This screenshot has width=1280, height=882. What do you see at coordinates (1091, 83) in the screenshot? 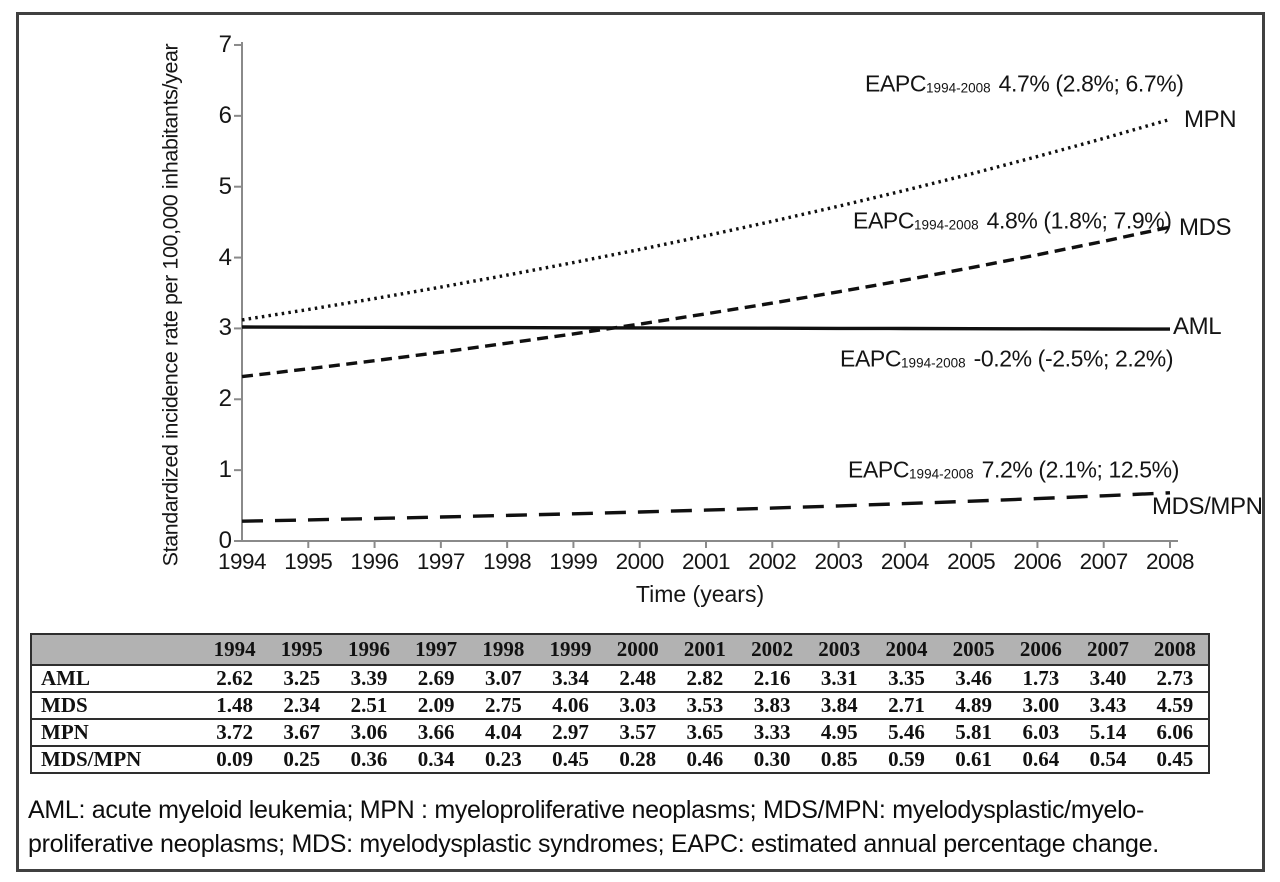
I see `eapc-value: 4.7% (2.8%; 6.7%)` at bounding box center [1091, 83].